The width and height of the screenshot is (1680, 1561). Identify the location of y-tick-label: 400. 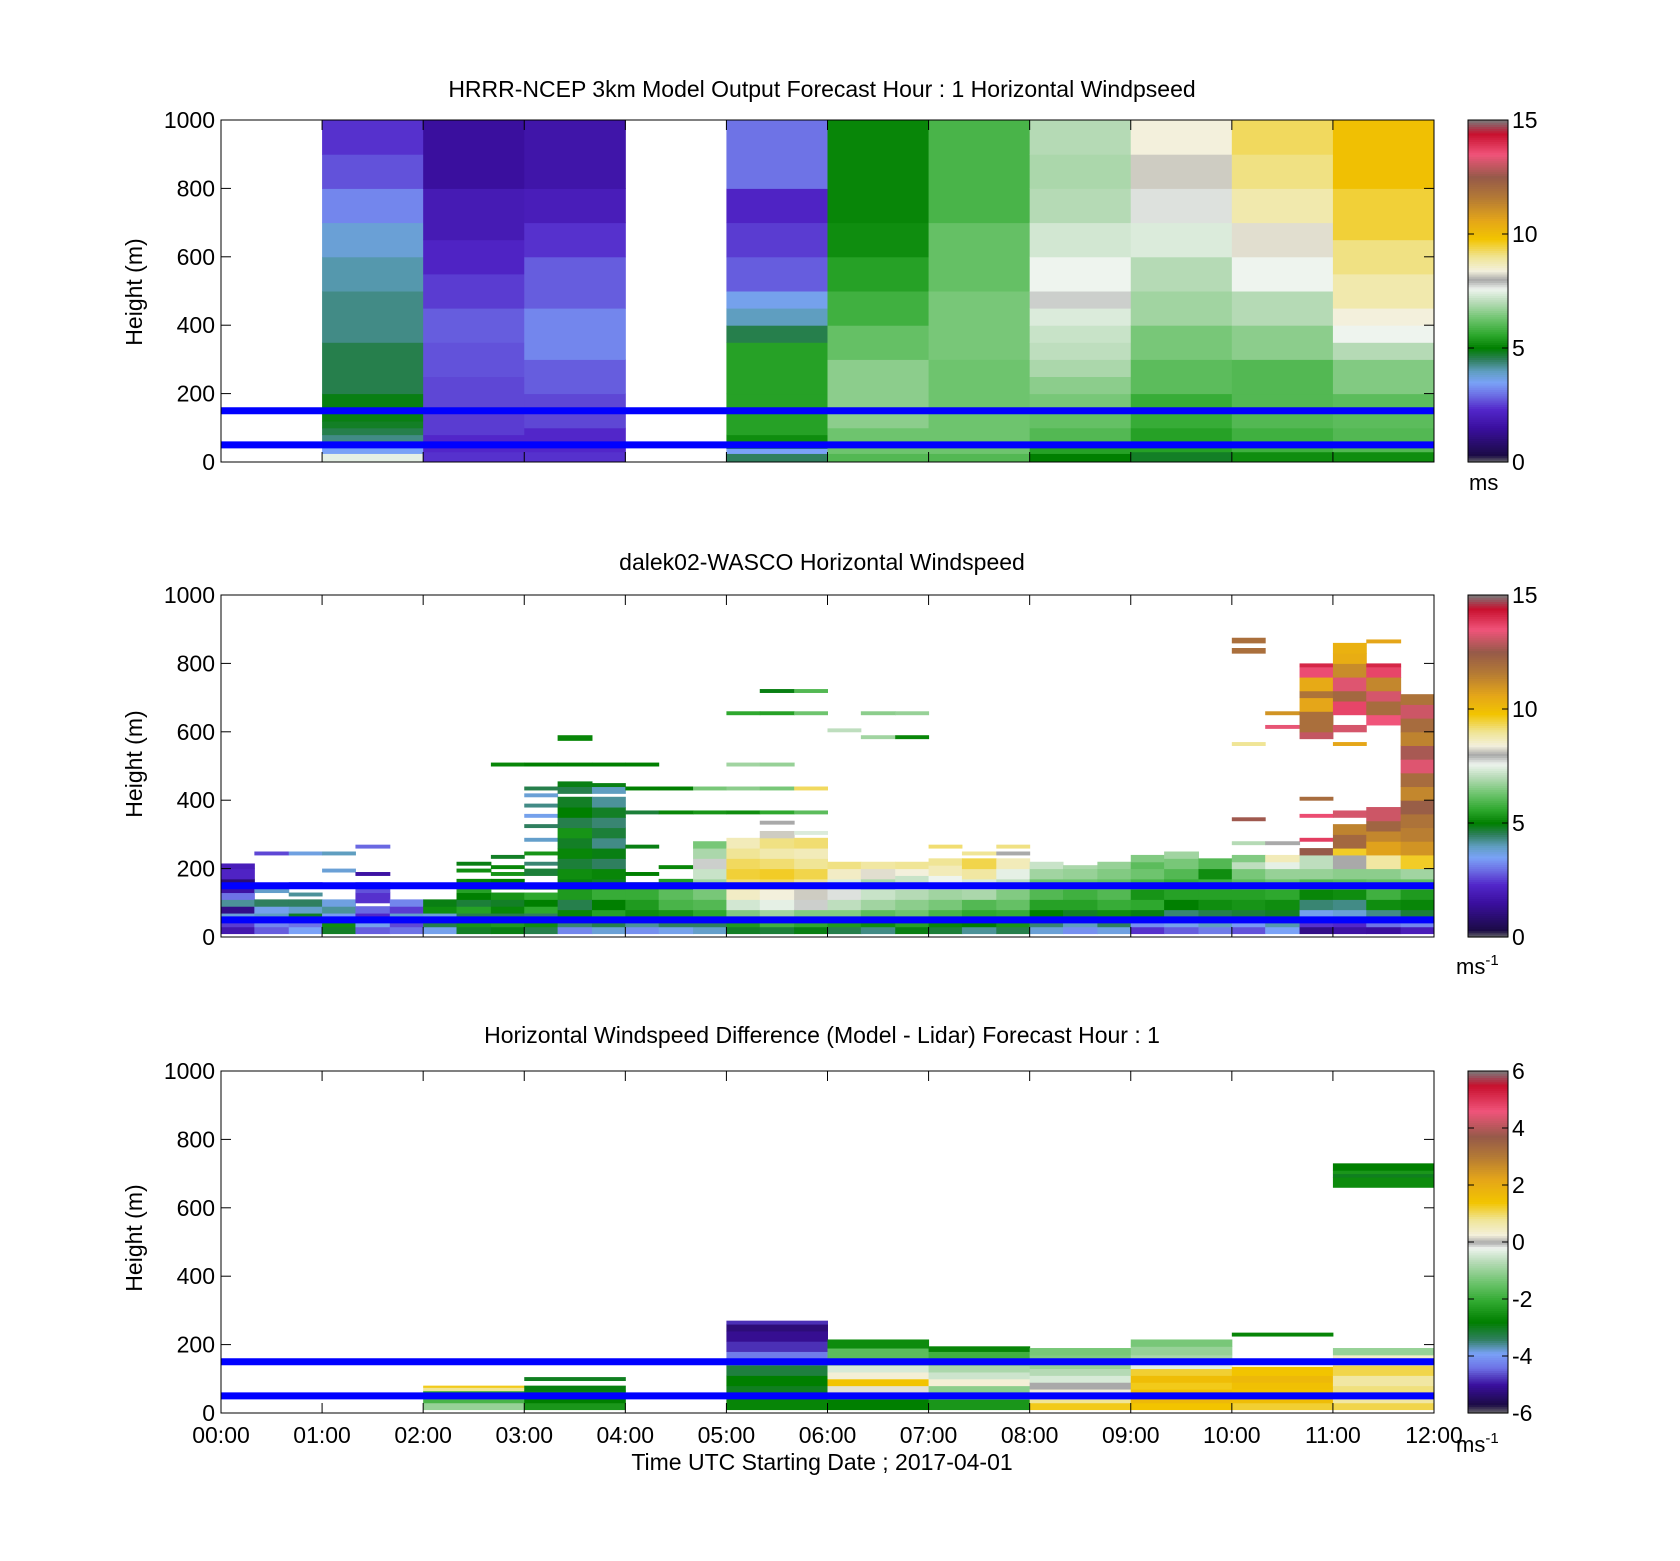
(196, 1276).